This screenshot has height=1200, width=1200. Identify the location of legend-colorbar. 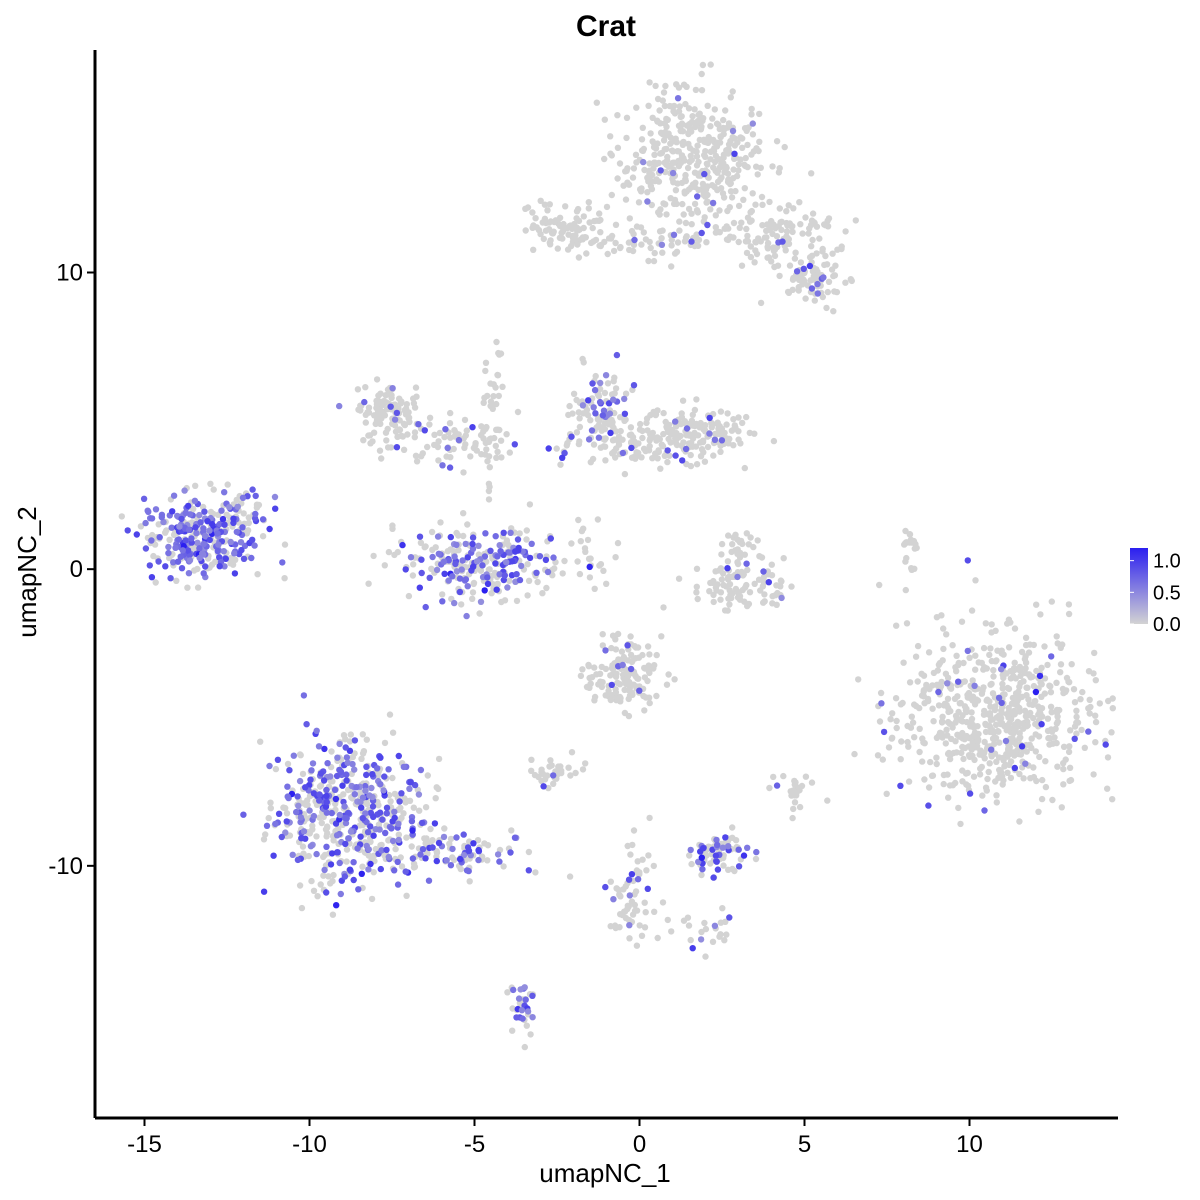
(1139, 586).